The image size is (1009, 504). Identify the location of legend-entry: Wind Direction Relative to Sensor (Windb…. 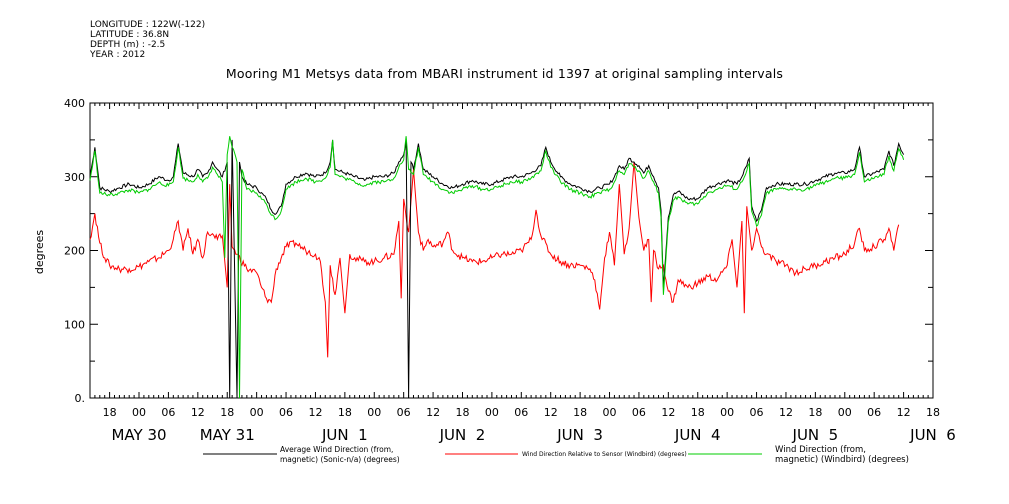
(604, 454).